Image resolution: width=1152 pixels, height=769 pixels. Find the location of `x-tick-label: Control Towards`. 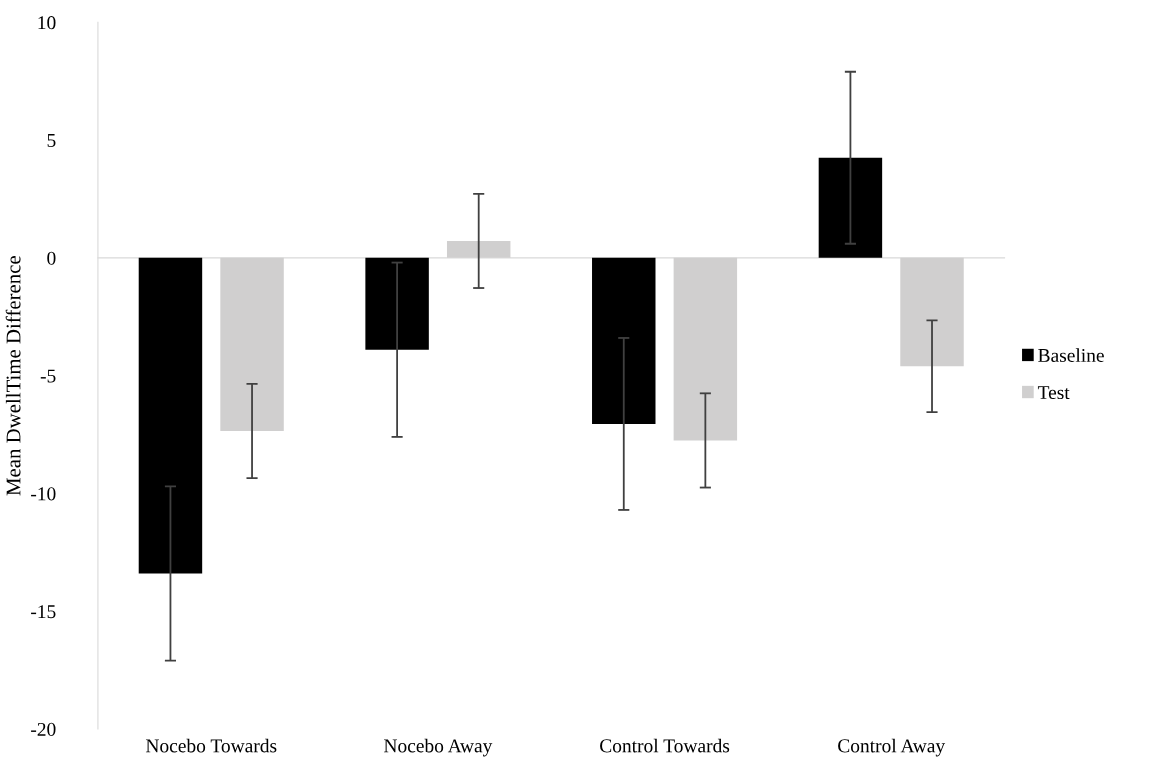

x-tick-label: Control Towards is located at coordinates (665, 745).